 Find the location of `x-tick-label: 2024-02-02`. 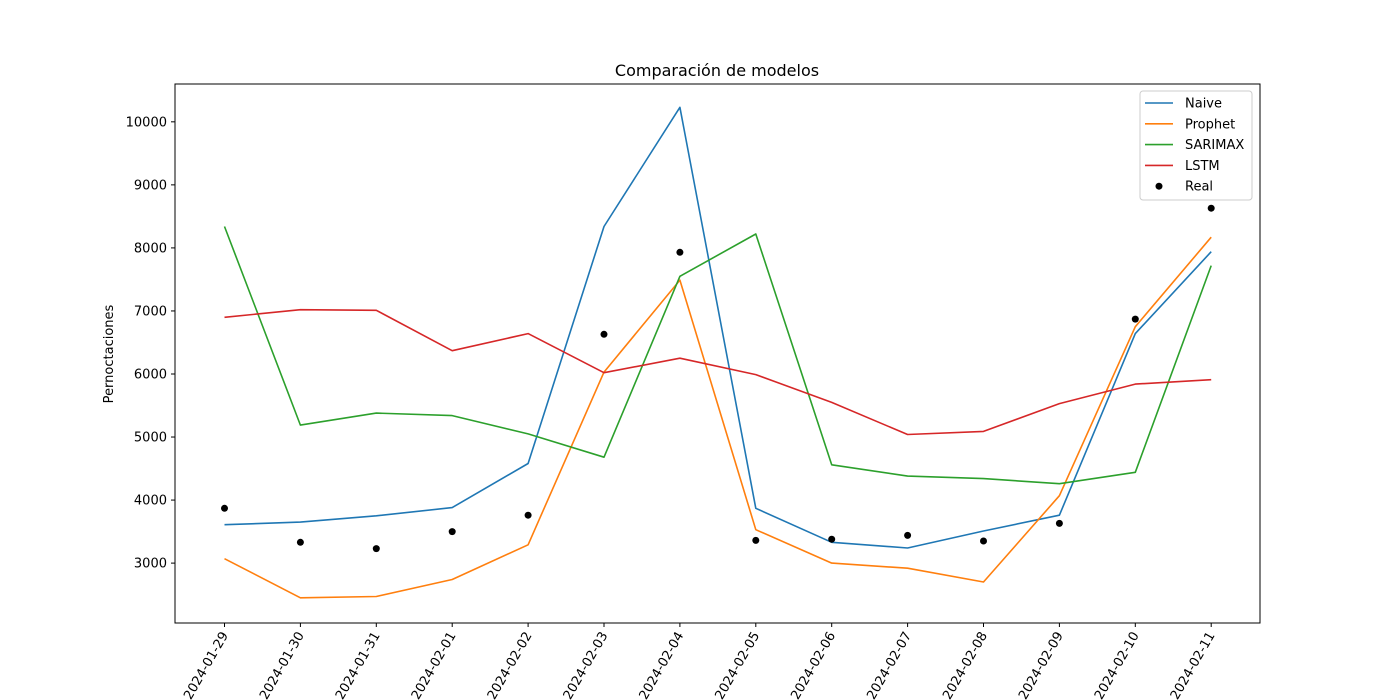

x-tick-label: 2024-02-02 is located at coordinates (510, 665).